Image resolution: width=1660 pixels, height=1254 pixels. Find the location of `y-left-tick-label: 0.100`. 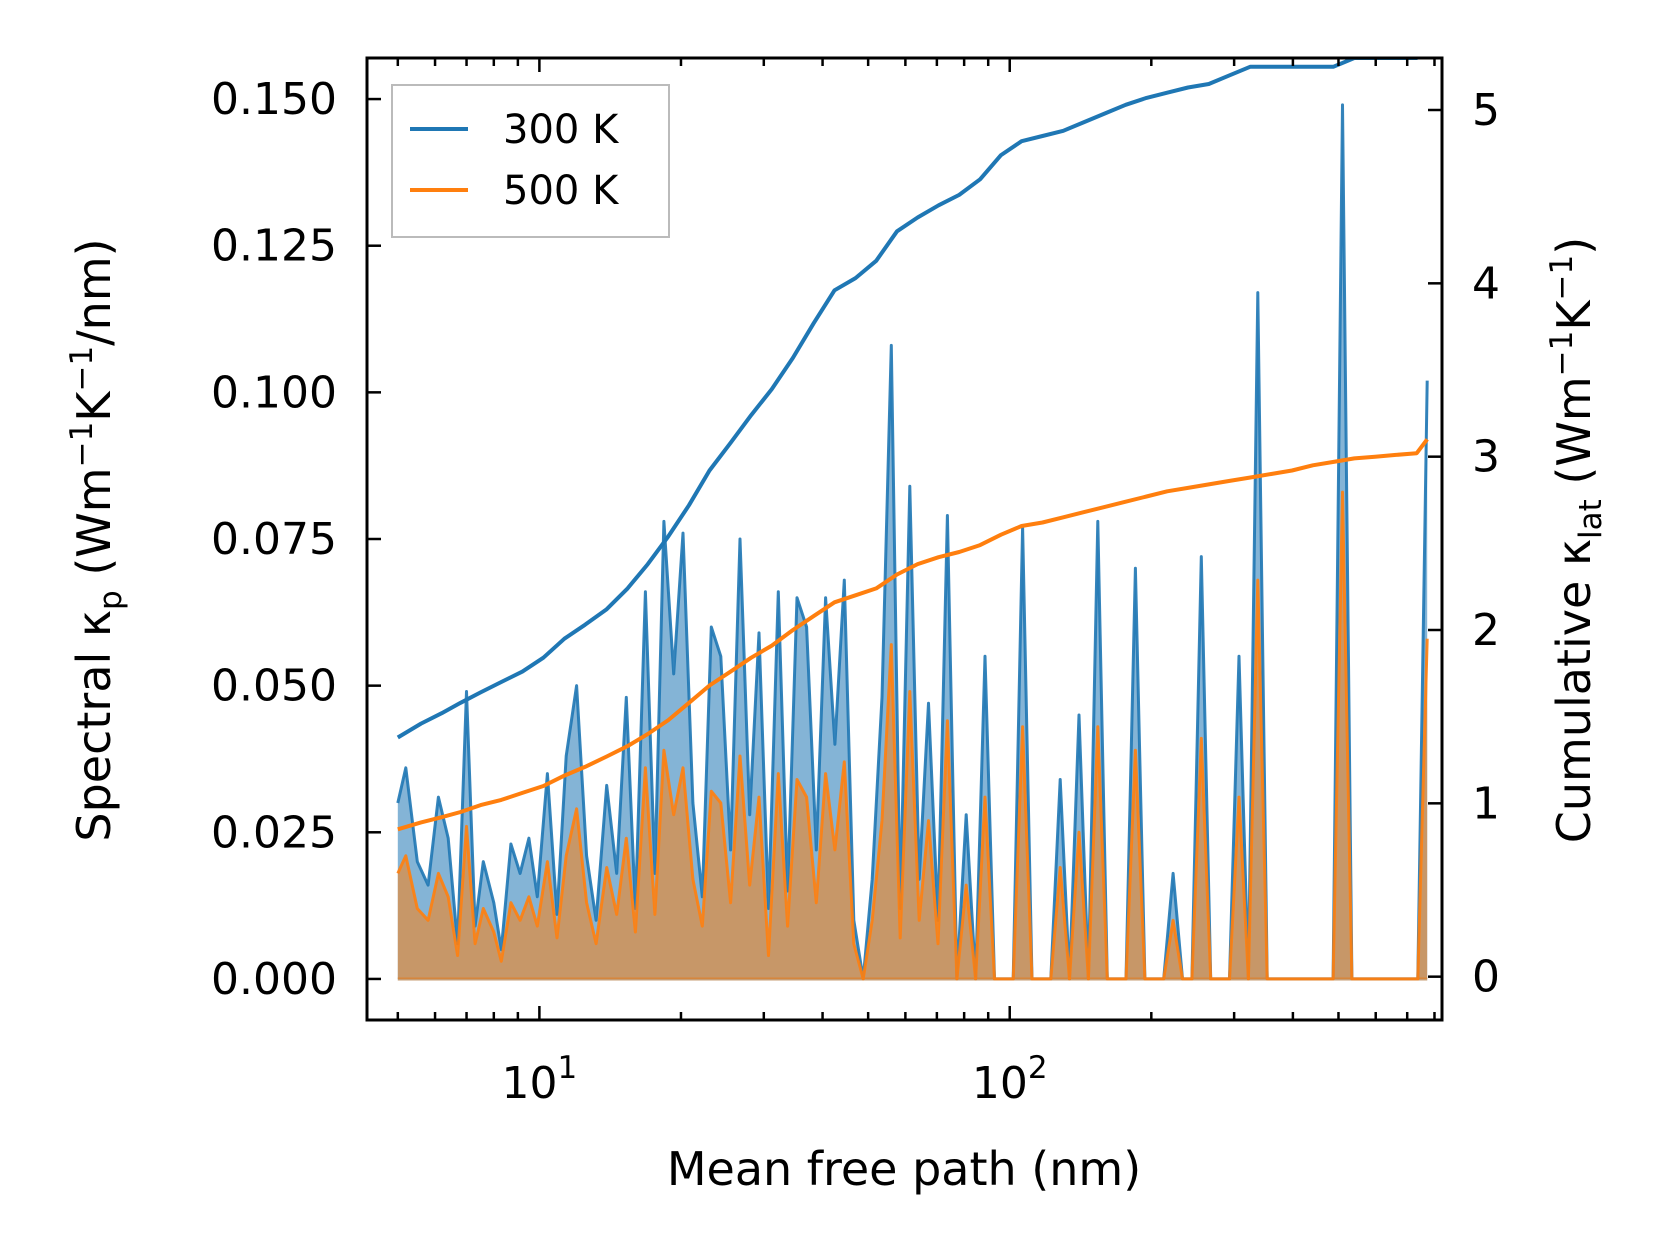

y-left-tick-label: 0.100 is located at coordinates (274, 392).